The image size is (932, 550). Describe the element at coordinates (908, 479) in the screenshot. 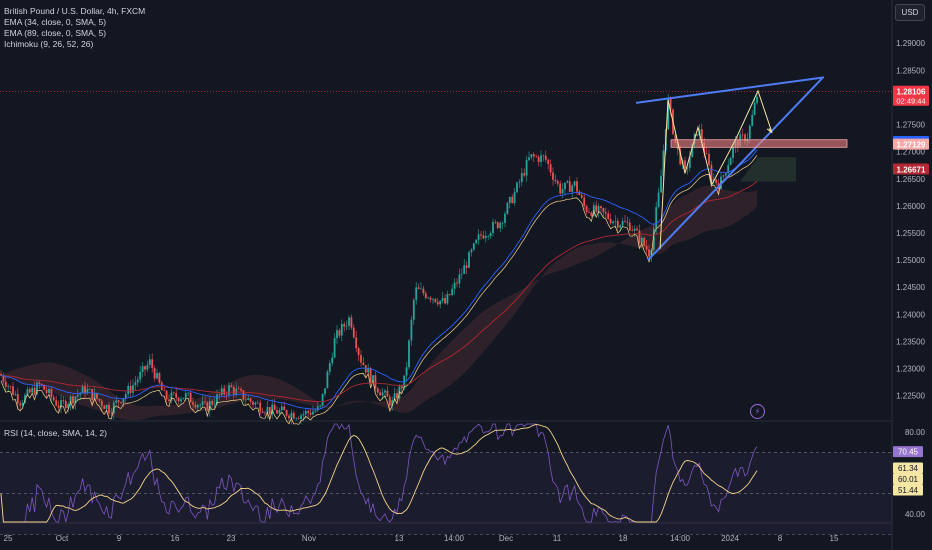

I see `rsi-value-text: 60.01` at that location.